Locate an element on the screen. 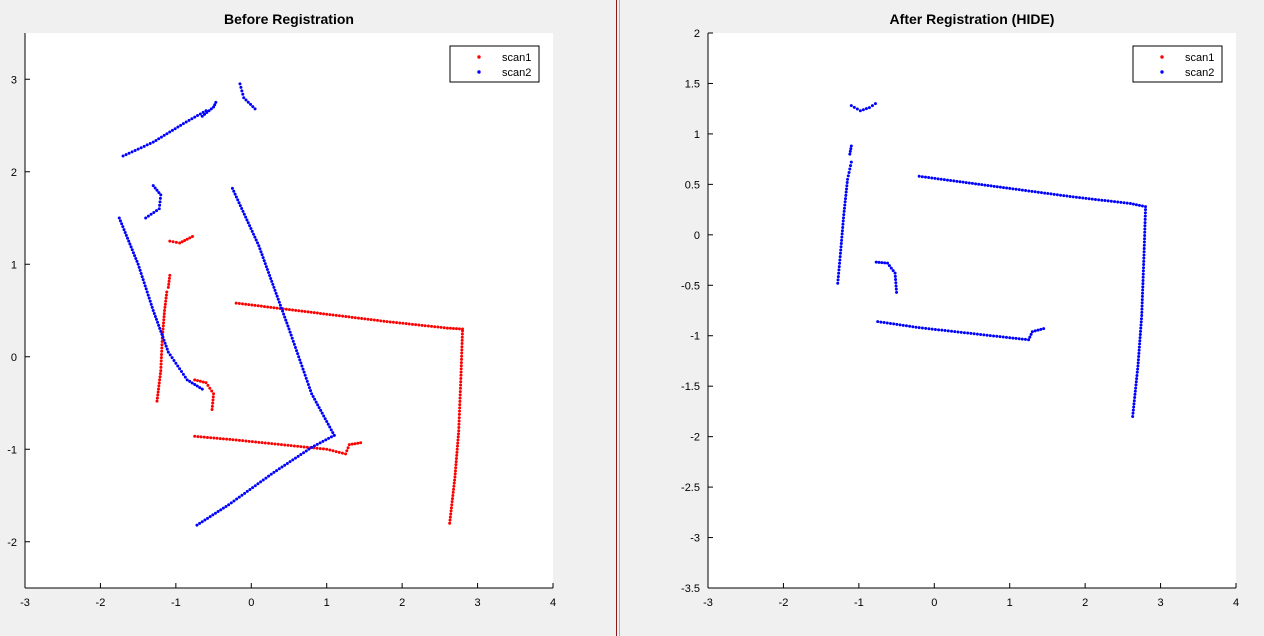 The height and width of the screenshot is (636, 1264). x-tick-label: 1 is located at coordinates (327, 603).